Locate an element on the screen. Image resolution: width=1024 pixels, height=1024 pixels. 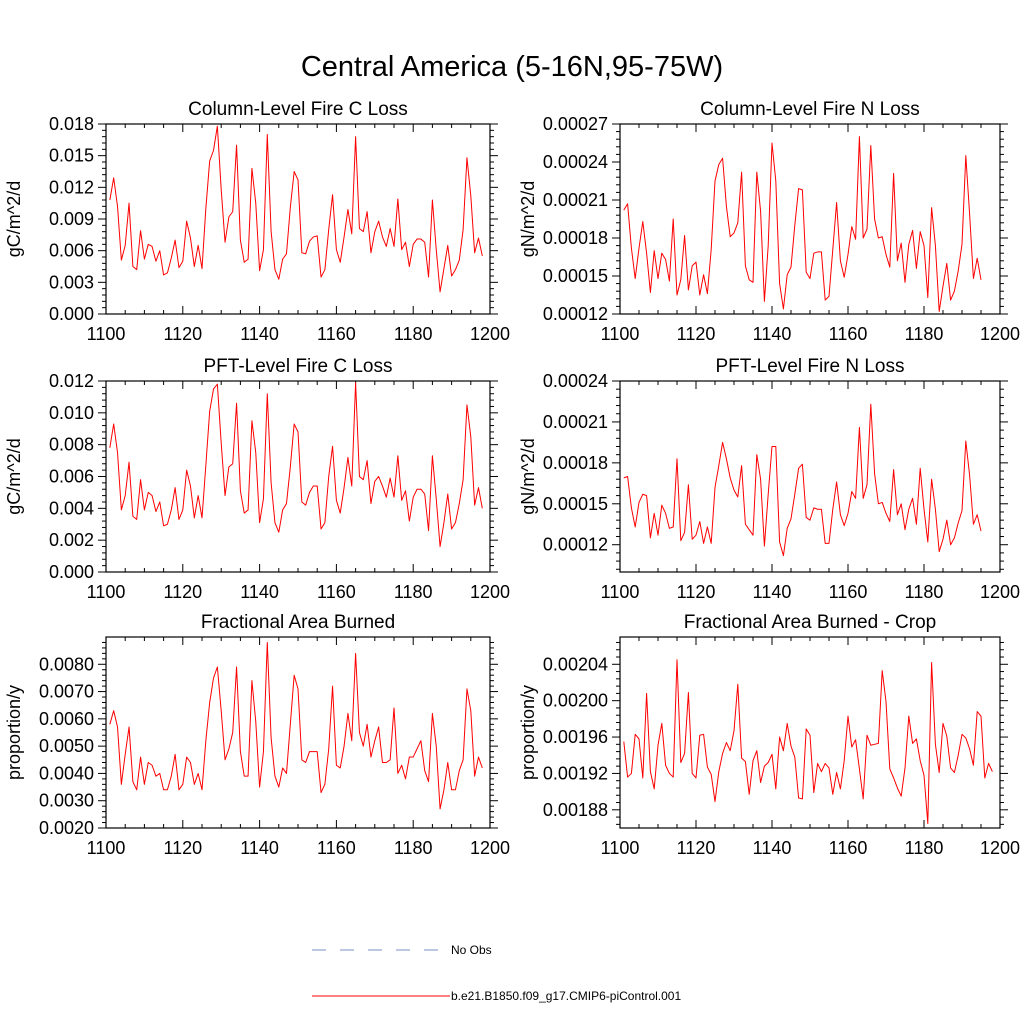
y-tick-label: 0.003 is located at coordinates (71, 282).